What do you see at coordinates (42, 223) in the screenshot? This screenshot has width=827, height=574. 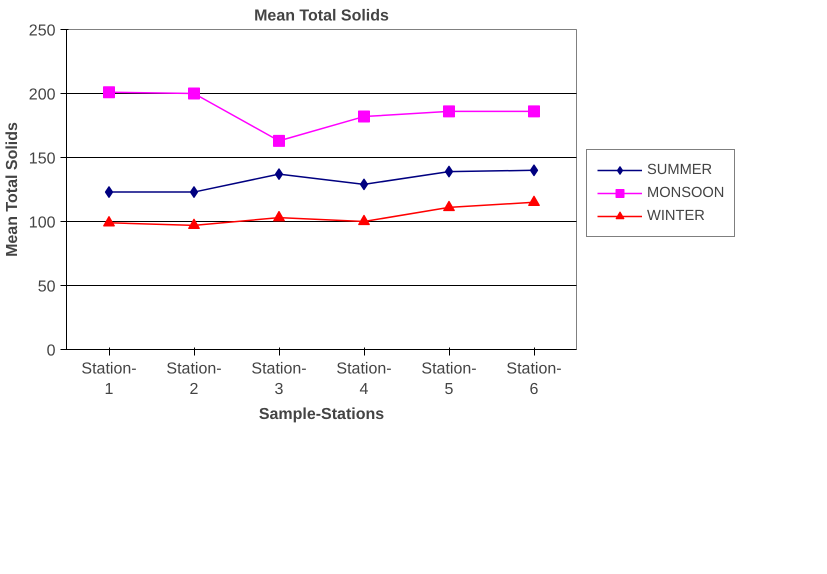 I see `y-tick-label: 100` at bounding box center [42, 223].